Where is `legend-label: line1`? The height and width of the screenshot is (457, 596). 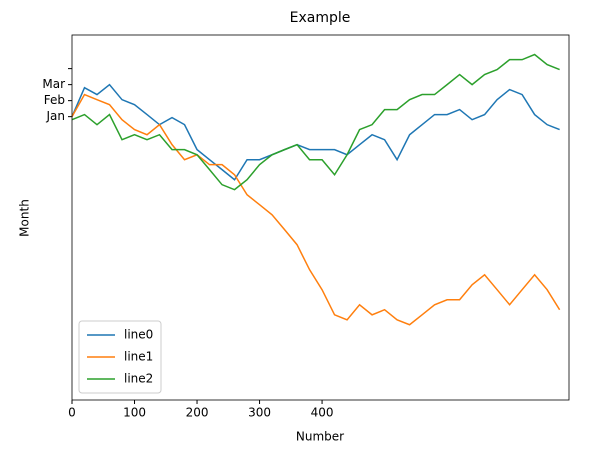
legend-label: line1 is located at coordinates (138, 357).